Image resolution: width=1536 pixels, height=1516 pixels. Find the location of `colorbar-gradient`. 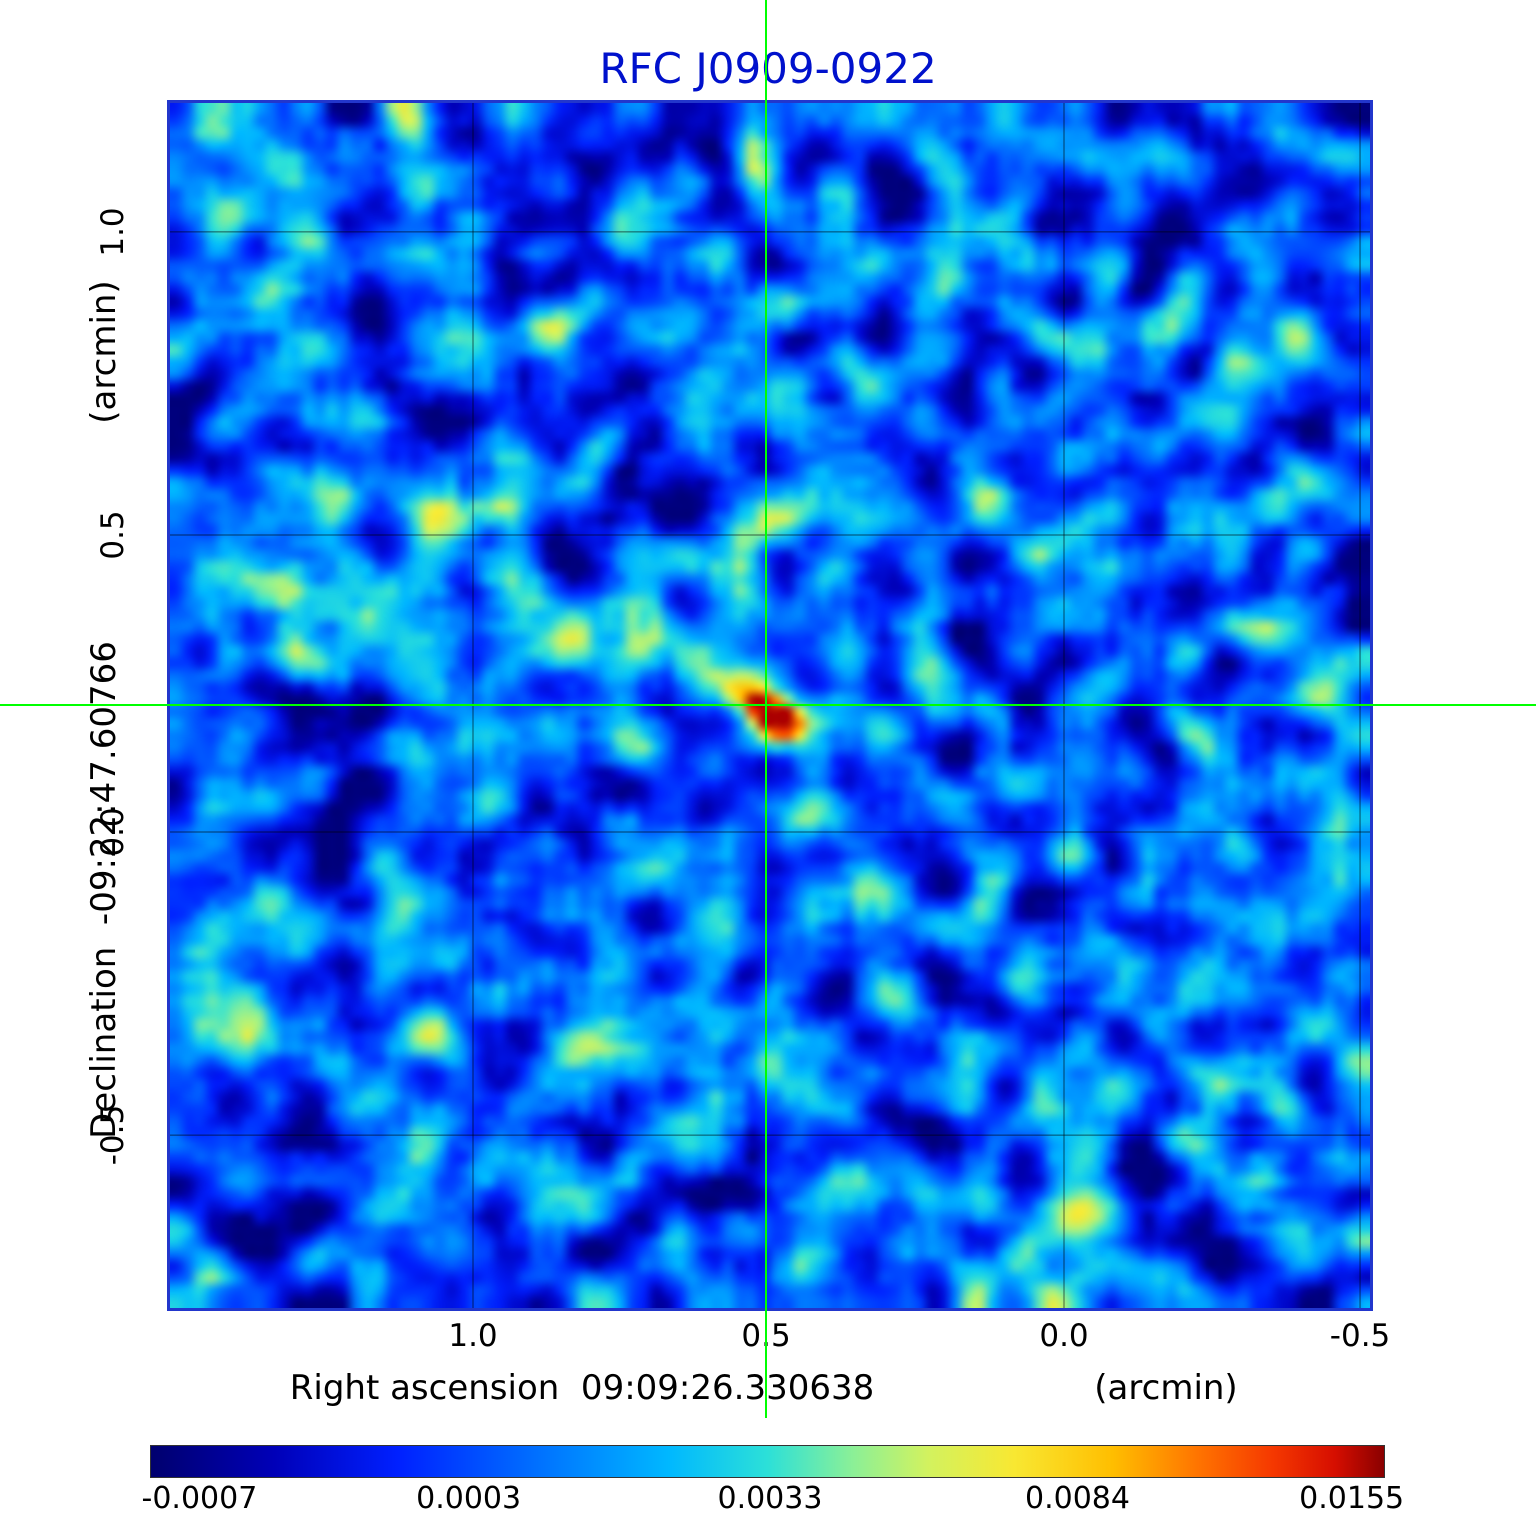

colorbar-gradient is located at coordinates (767, 1461).